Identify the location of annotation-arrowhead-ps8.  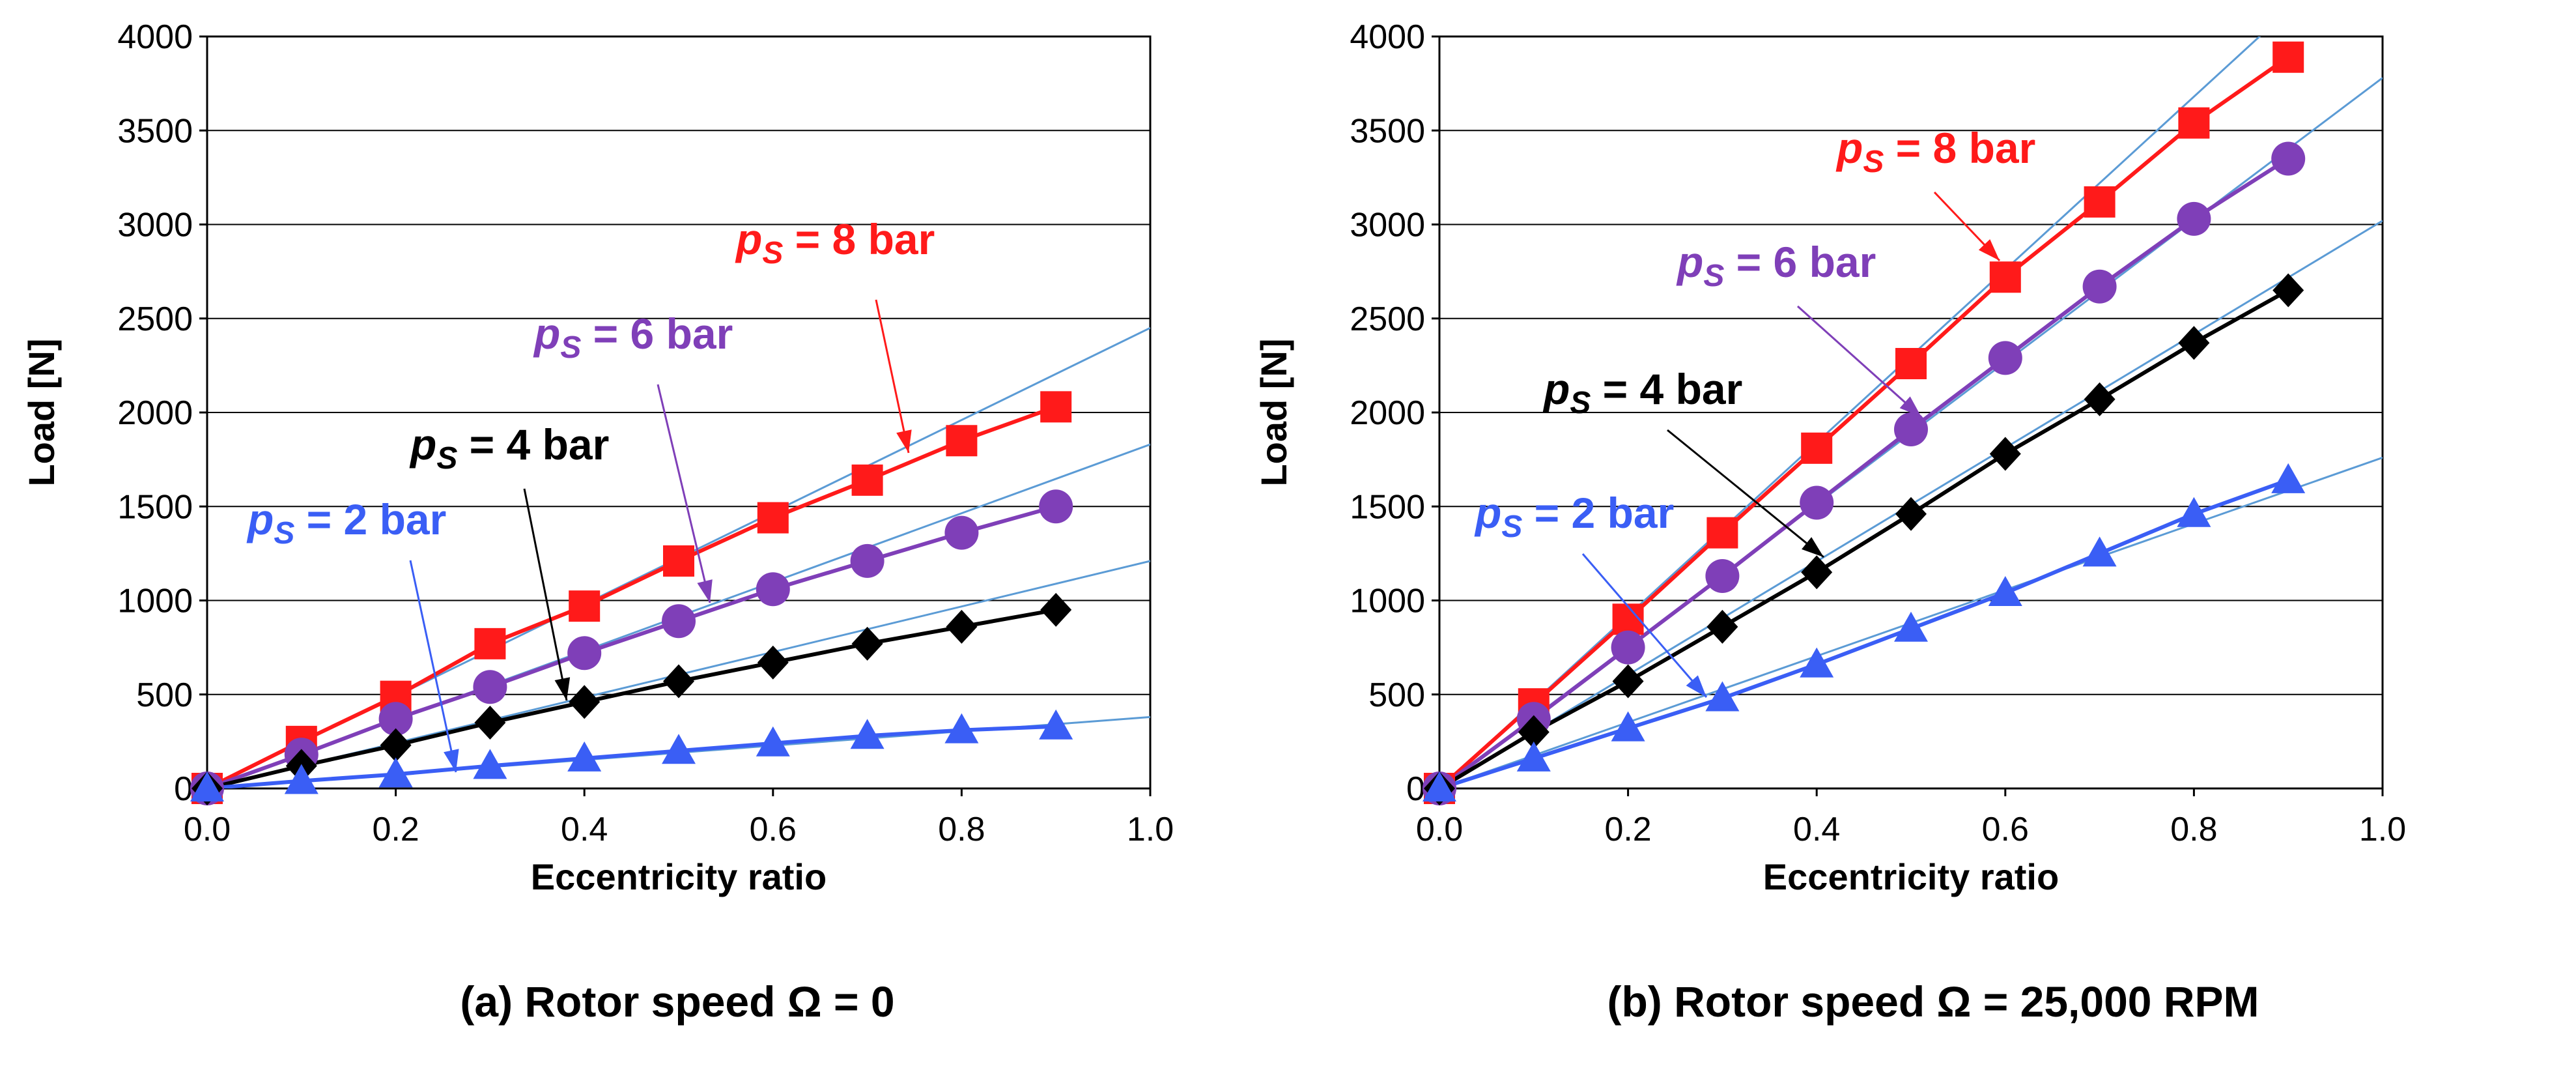
(1989, 250).